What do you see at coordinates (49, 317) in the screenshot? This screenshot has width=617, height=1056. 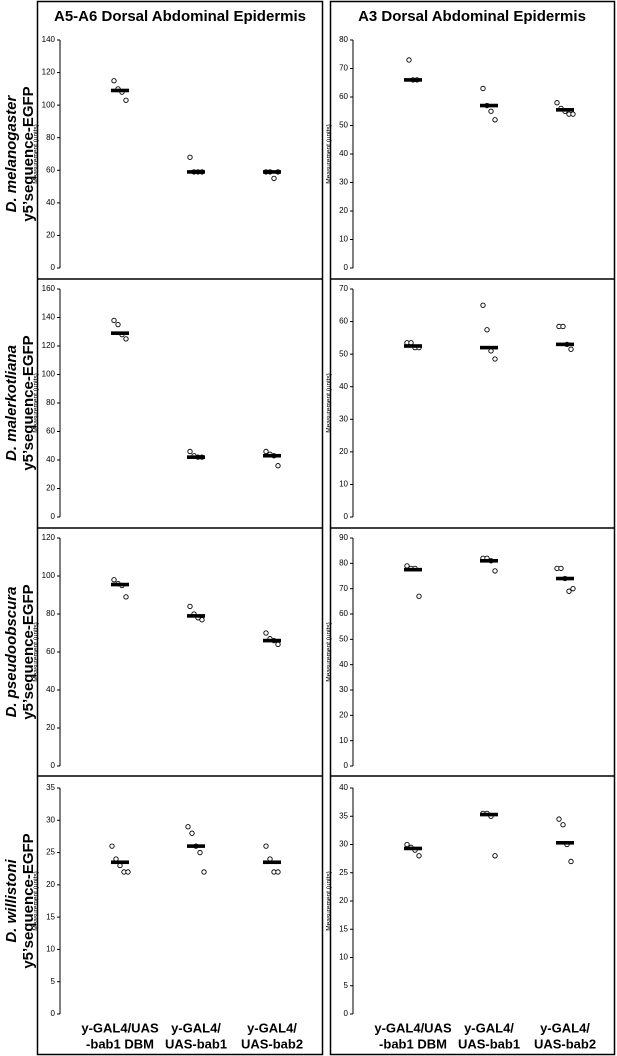 I see `y-tick-label: 140` at bounding box center [49, 317].